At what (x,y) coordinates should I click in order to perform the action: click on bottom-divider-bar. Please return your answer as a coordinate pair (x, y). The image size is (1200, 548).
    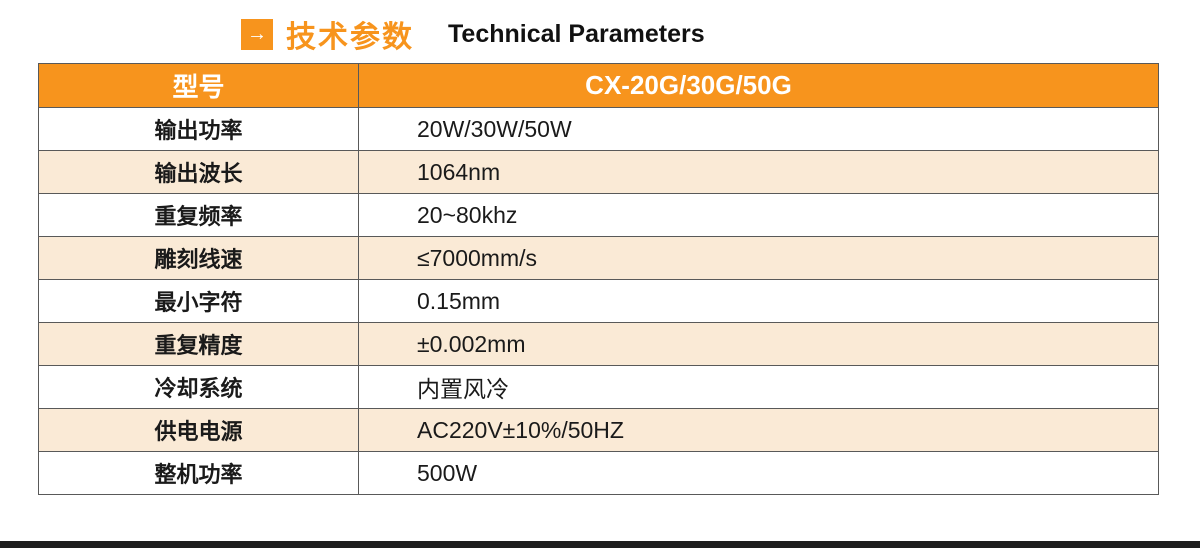
    Looking at the image, I should click on (600, 544).